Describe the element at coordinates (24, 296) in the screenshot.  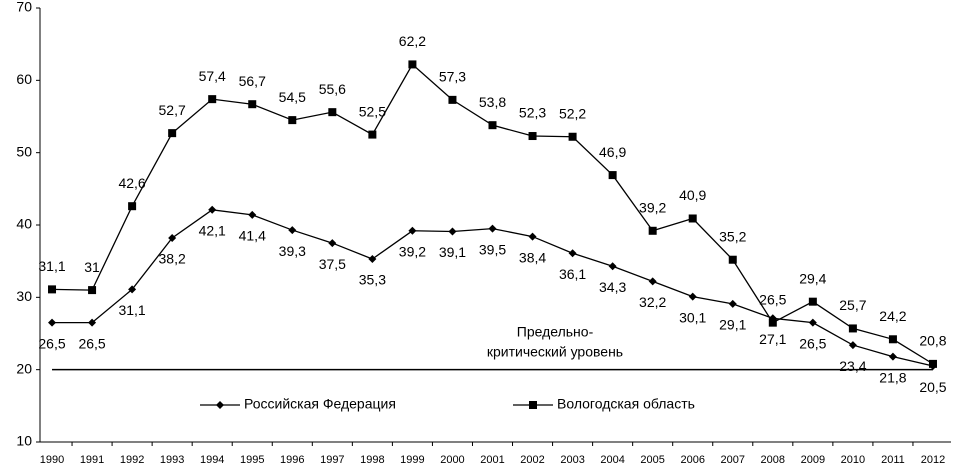
I see `y-tick-label: 30` at that location.